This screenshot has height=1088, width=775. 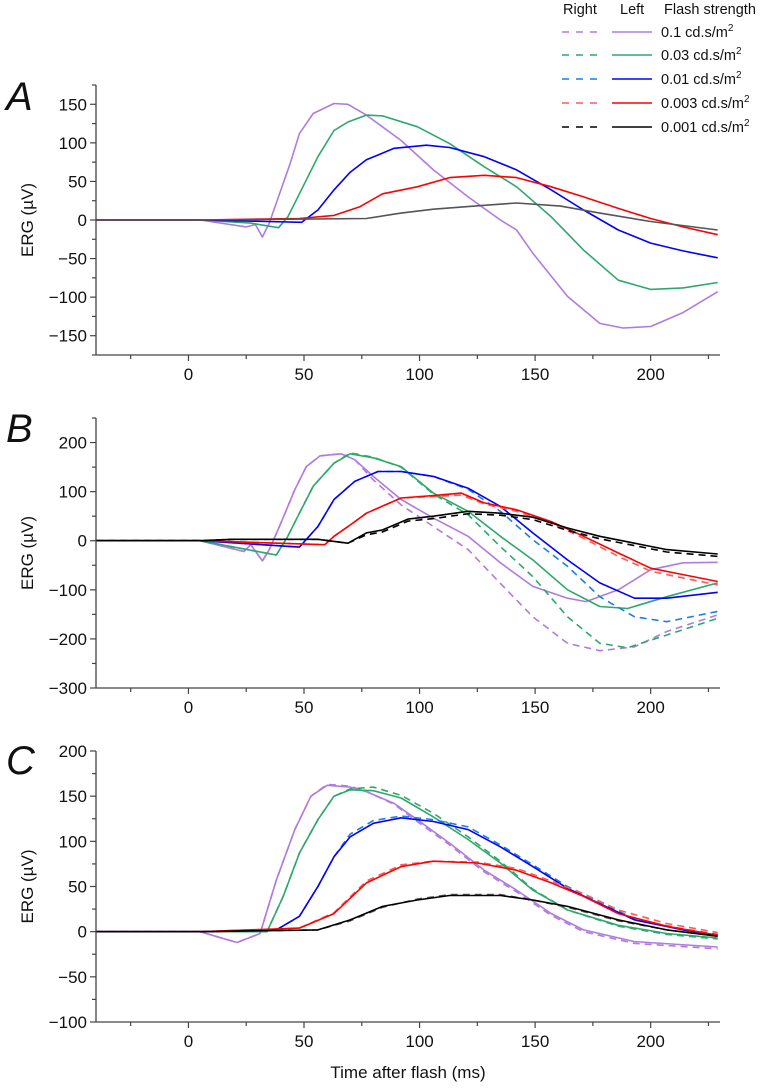 What do you see at coordinates (702, 104) in the screenshot?
I see `legend-label-text: 0.003 cd.s/m` at bounding box center [702, 104].